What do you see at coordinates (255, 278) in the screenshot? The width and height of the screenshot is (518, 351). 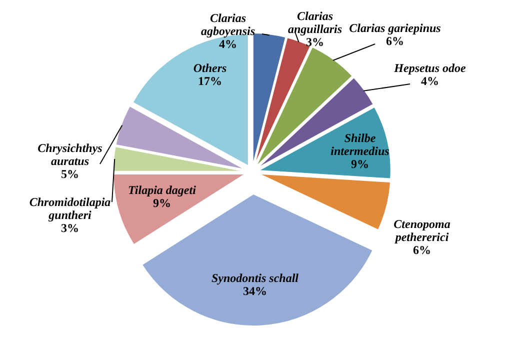 I see `slice-label: Synodontis schall` at bounding box center [255, 278].